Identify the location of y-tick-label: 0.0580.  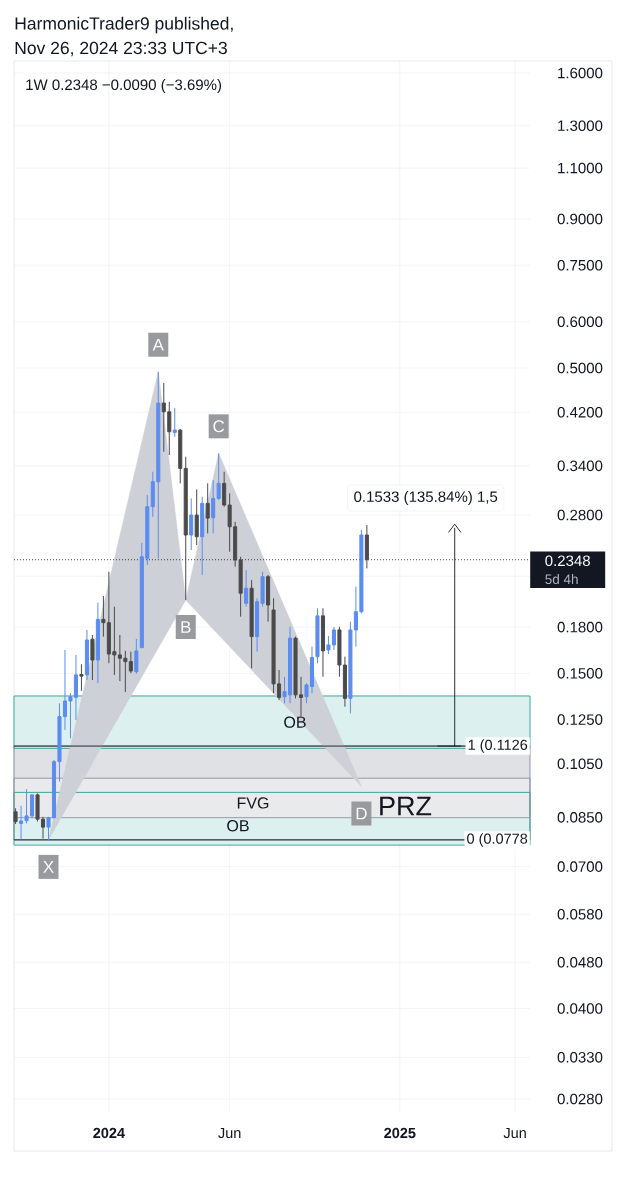
(580, 914).